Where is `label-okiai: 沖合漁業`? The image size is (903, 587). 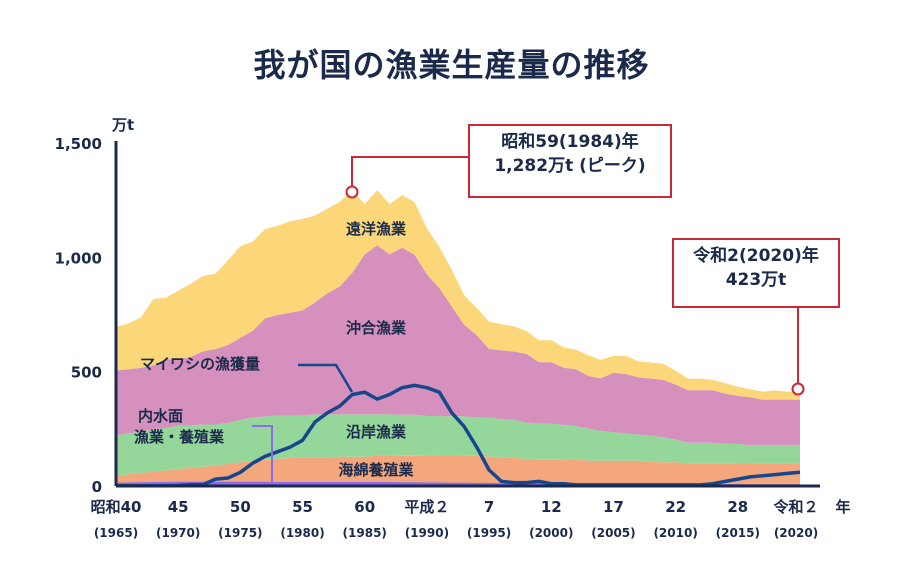
label-okiai: 沖合漁業 is located at coordinates (376, 328).